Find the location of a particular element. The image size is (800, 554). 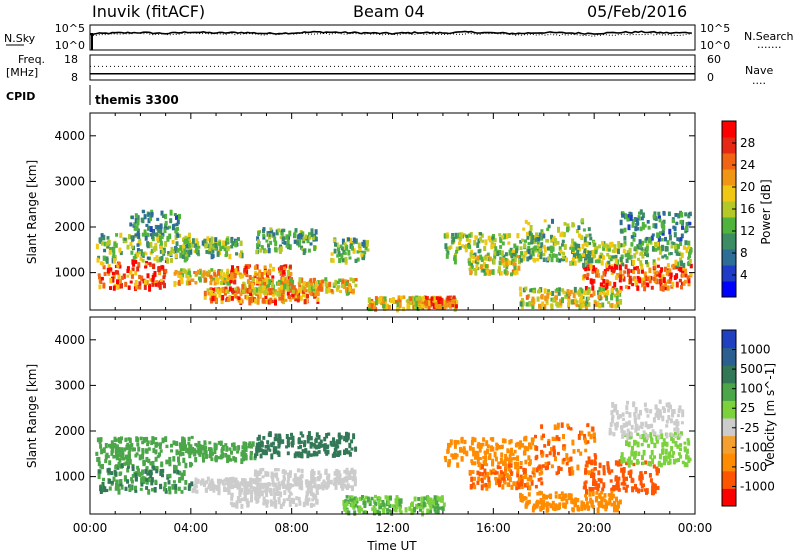

noise-right-tick-bottom: 10^0 is located at coordinates (715, 45).